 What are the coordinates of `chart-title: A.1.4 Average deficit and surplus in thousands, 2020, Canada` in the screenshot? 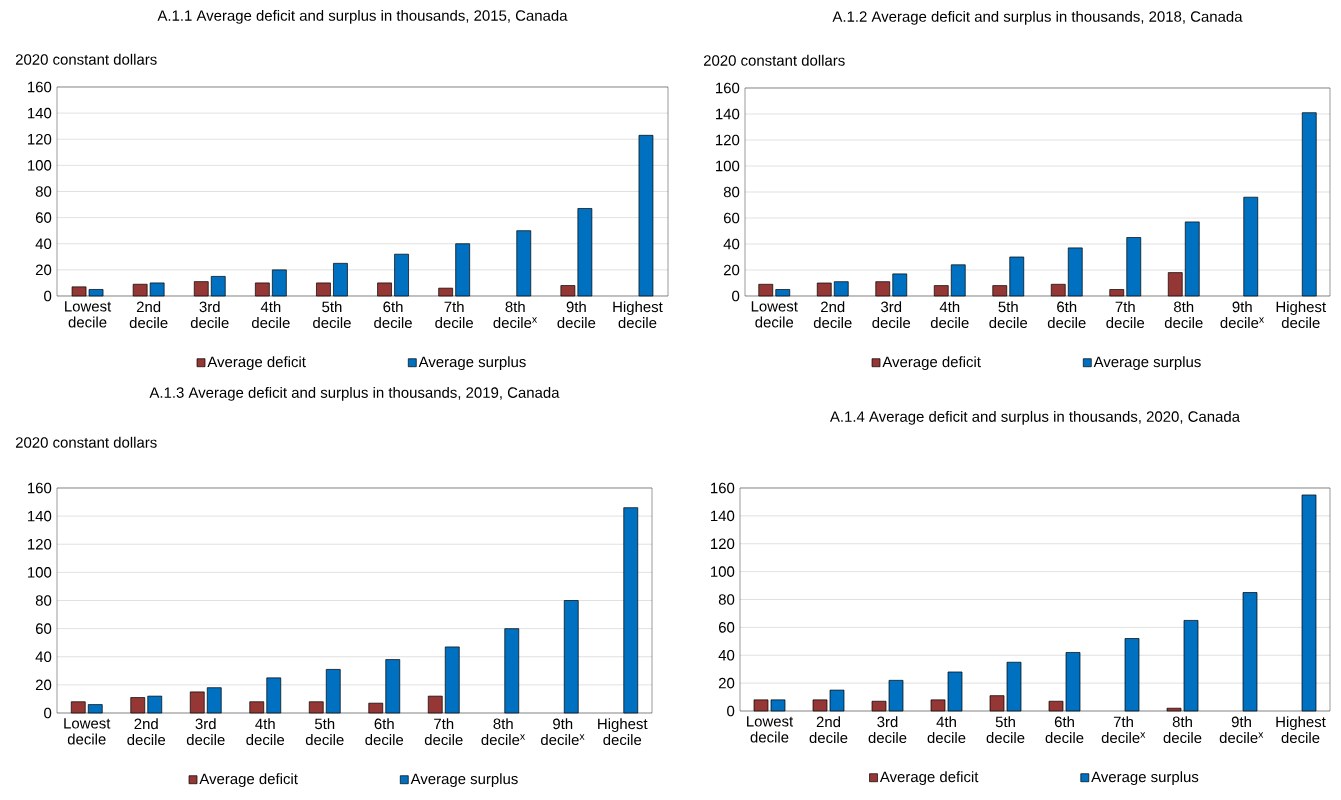 It's located at (1035, 417).